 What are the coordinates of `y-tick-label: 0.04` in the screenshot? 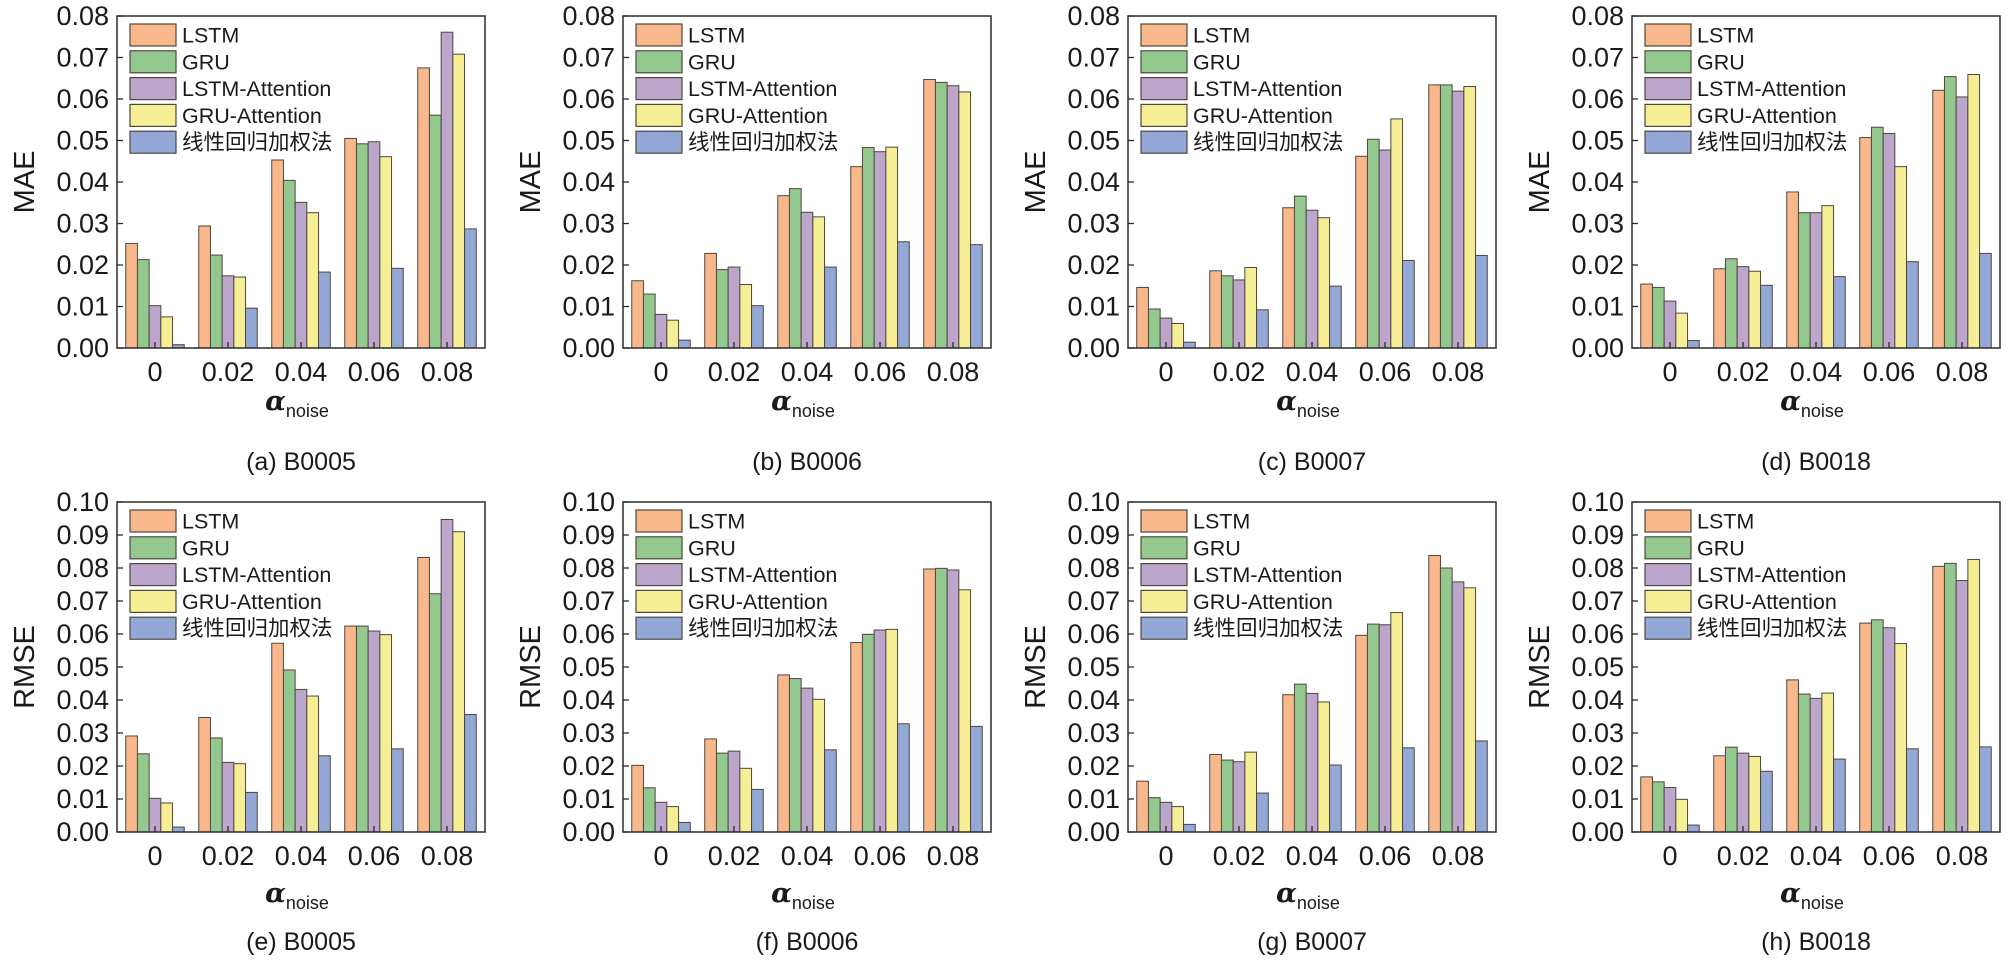 It's located at (588, 700).